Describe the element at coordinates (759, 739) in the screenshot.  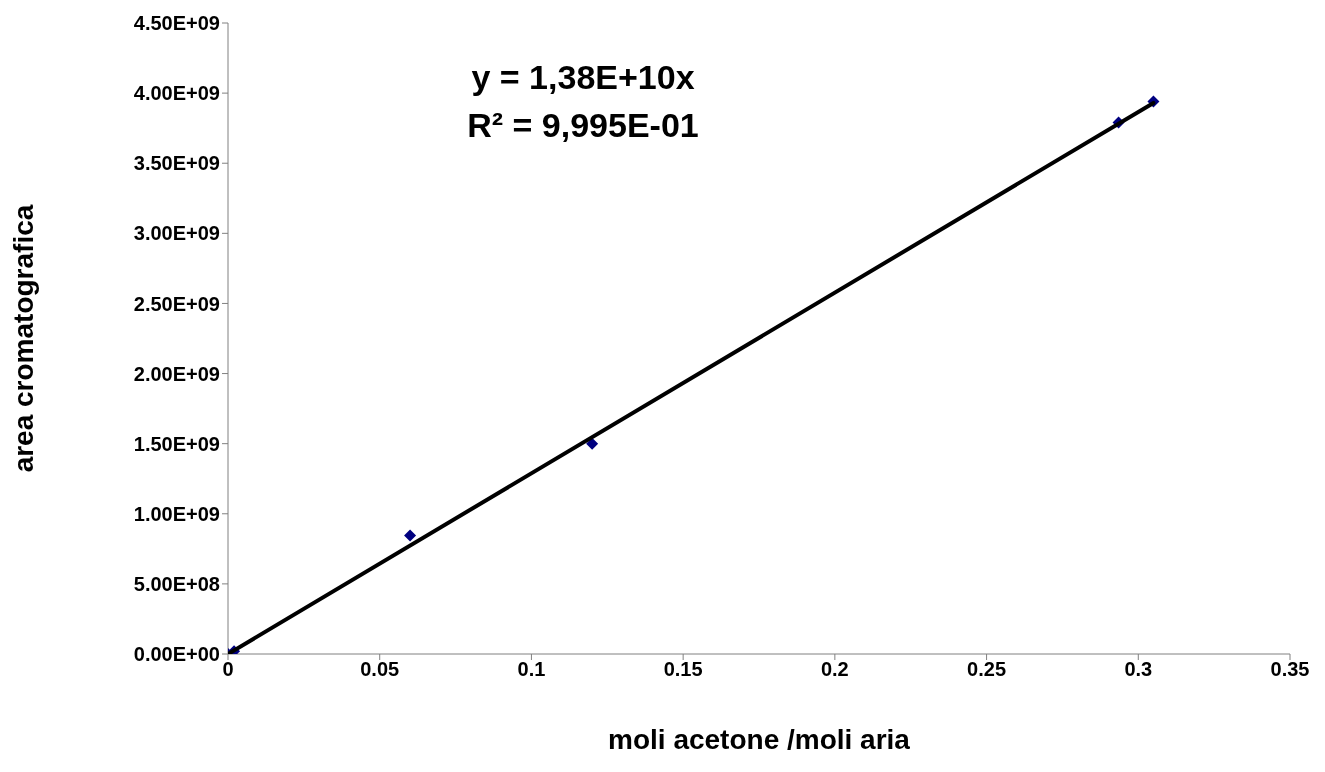
I see `x-axis-title: moli acetone /moli aria` at that location.